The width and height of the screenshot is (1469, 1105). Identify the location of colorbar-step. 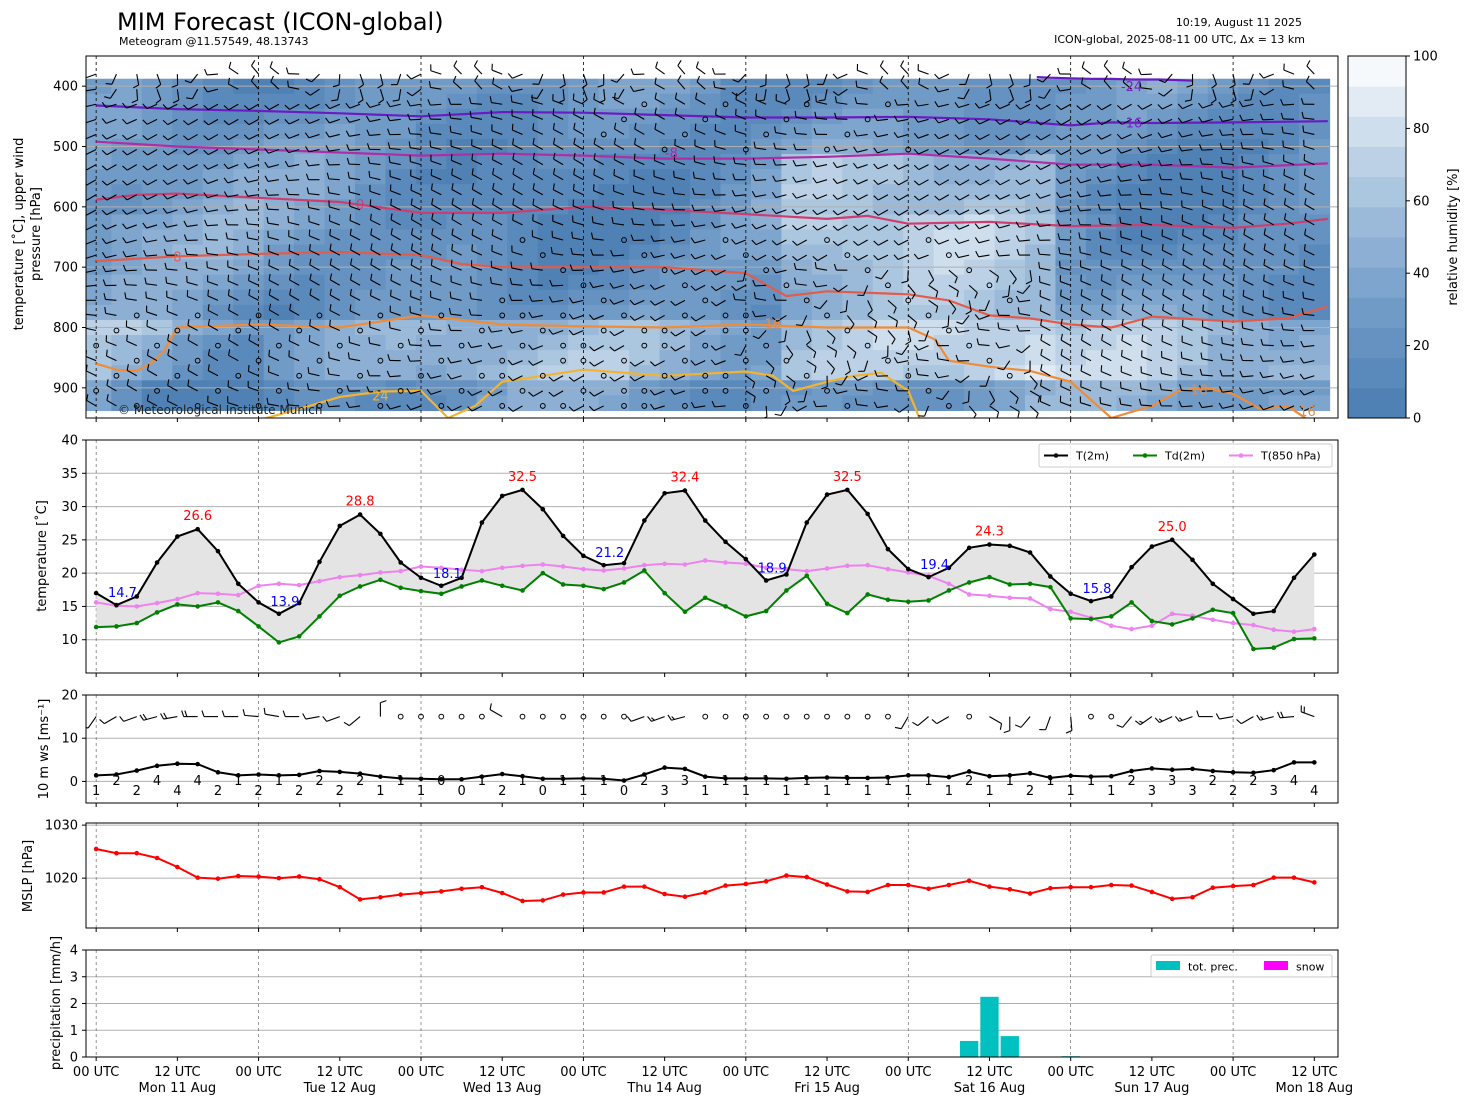
(1377, 71).